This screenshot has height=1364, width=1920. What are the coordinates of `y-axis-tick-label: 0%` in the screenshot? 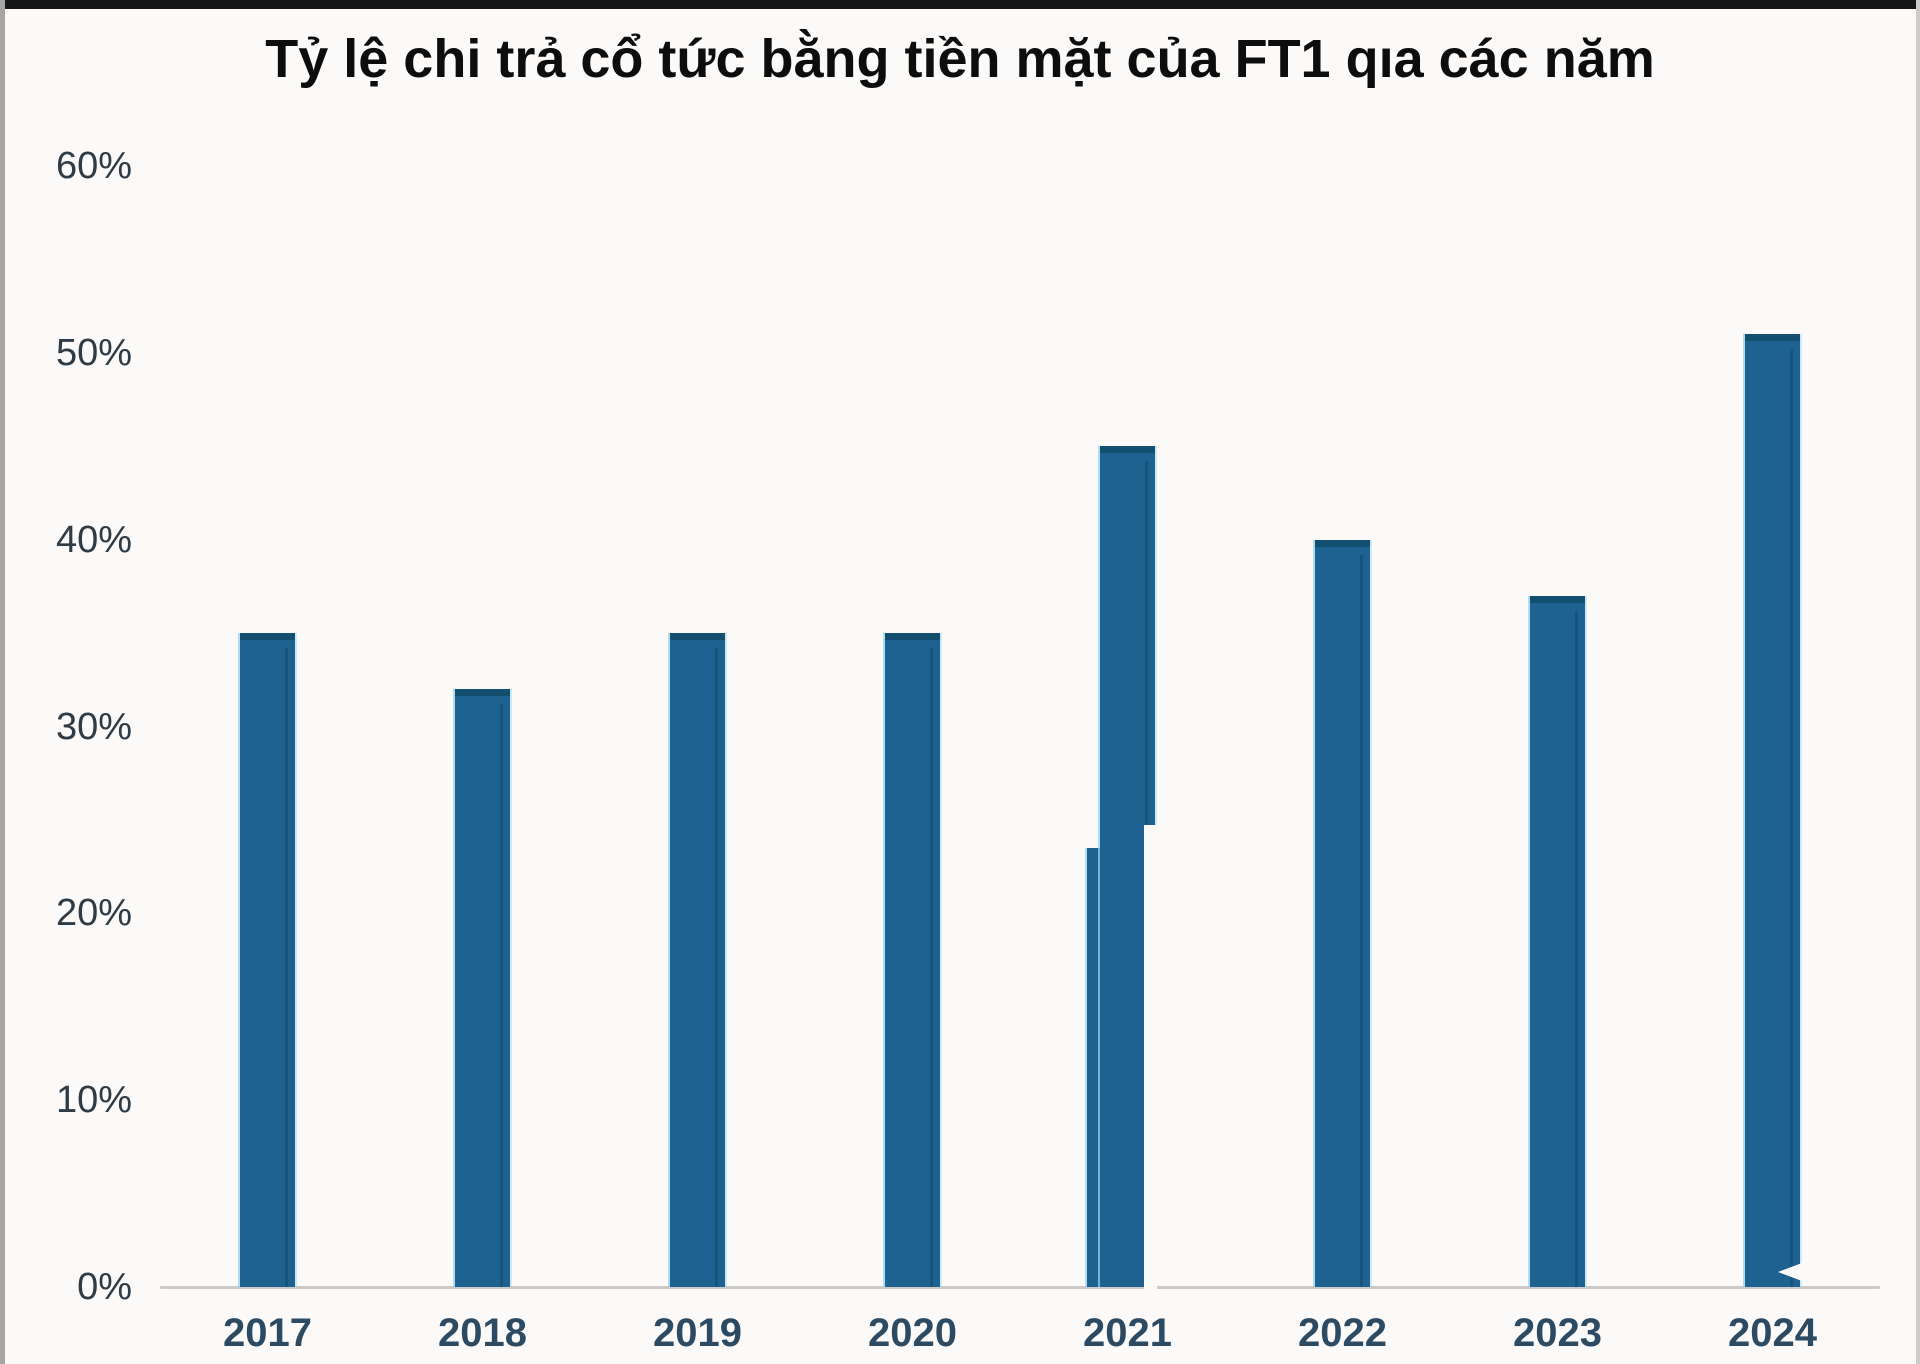 It's located at (104, 1287).